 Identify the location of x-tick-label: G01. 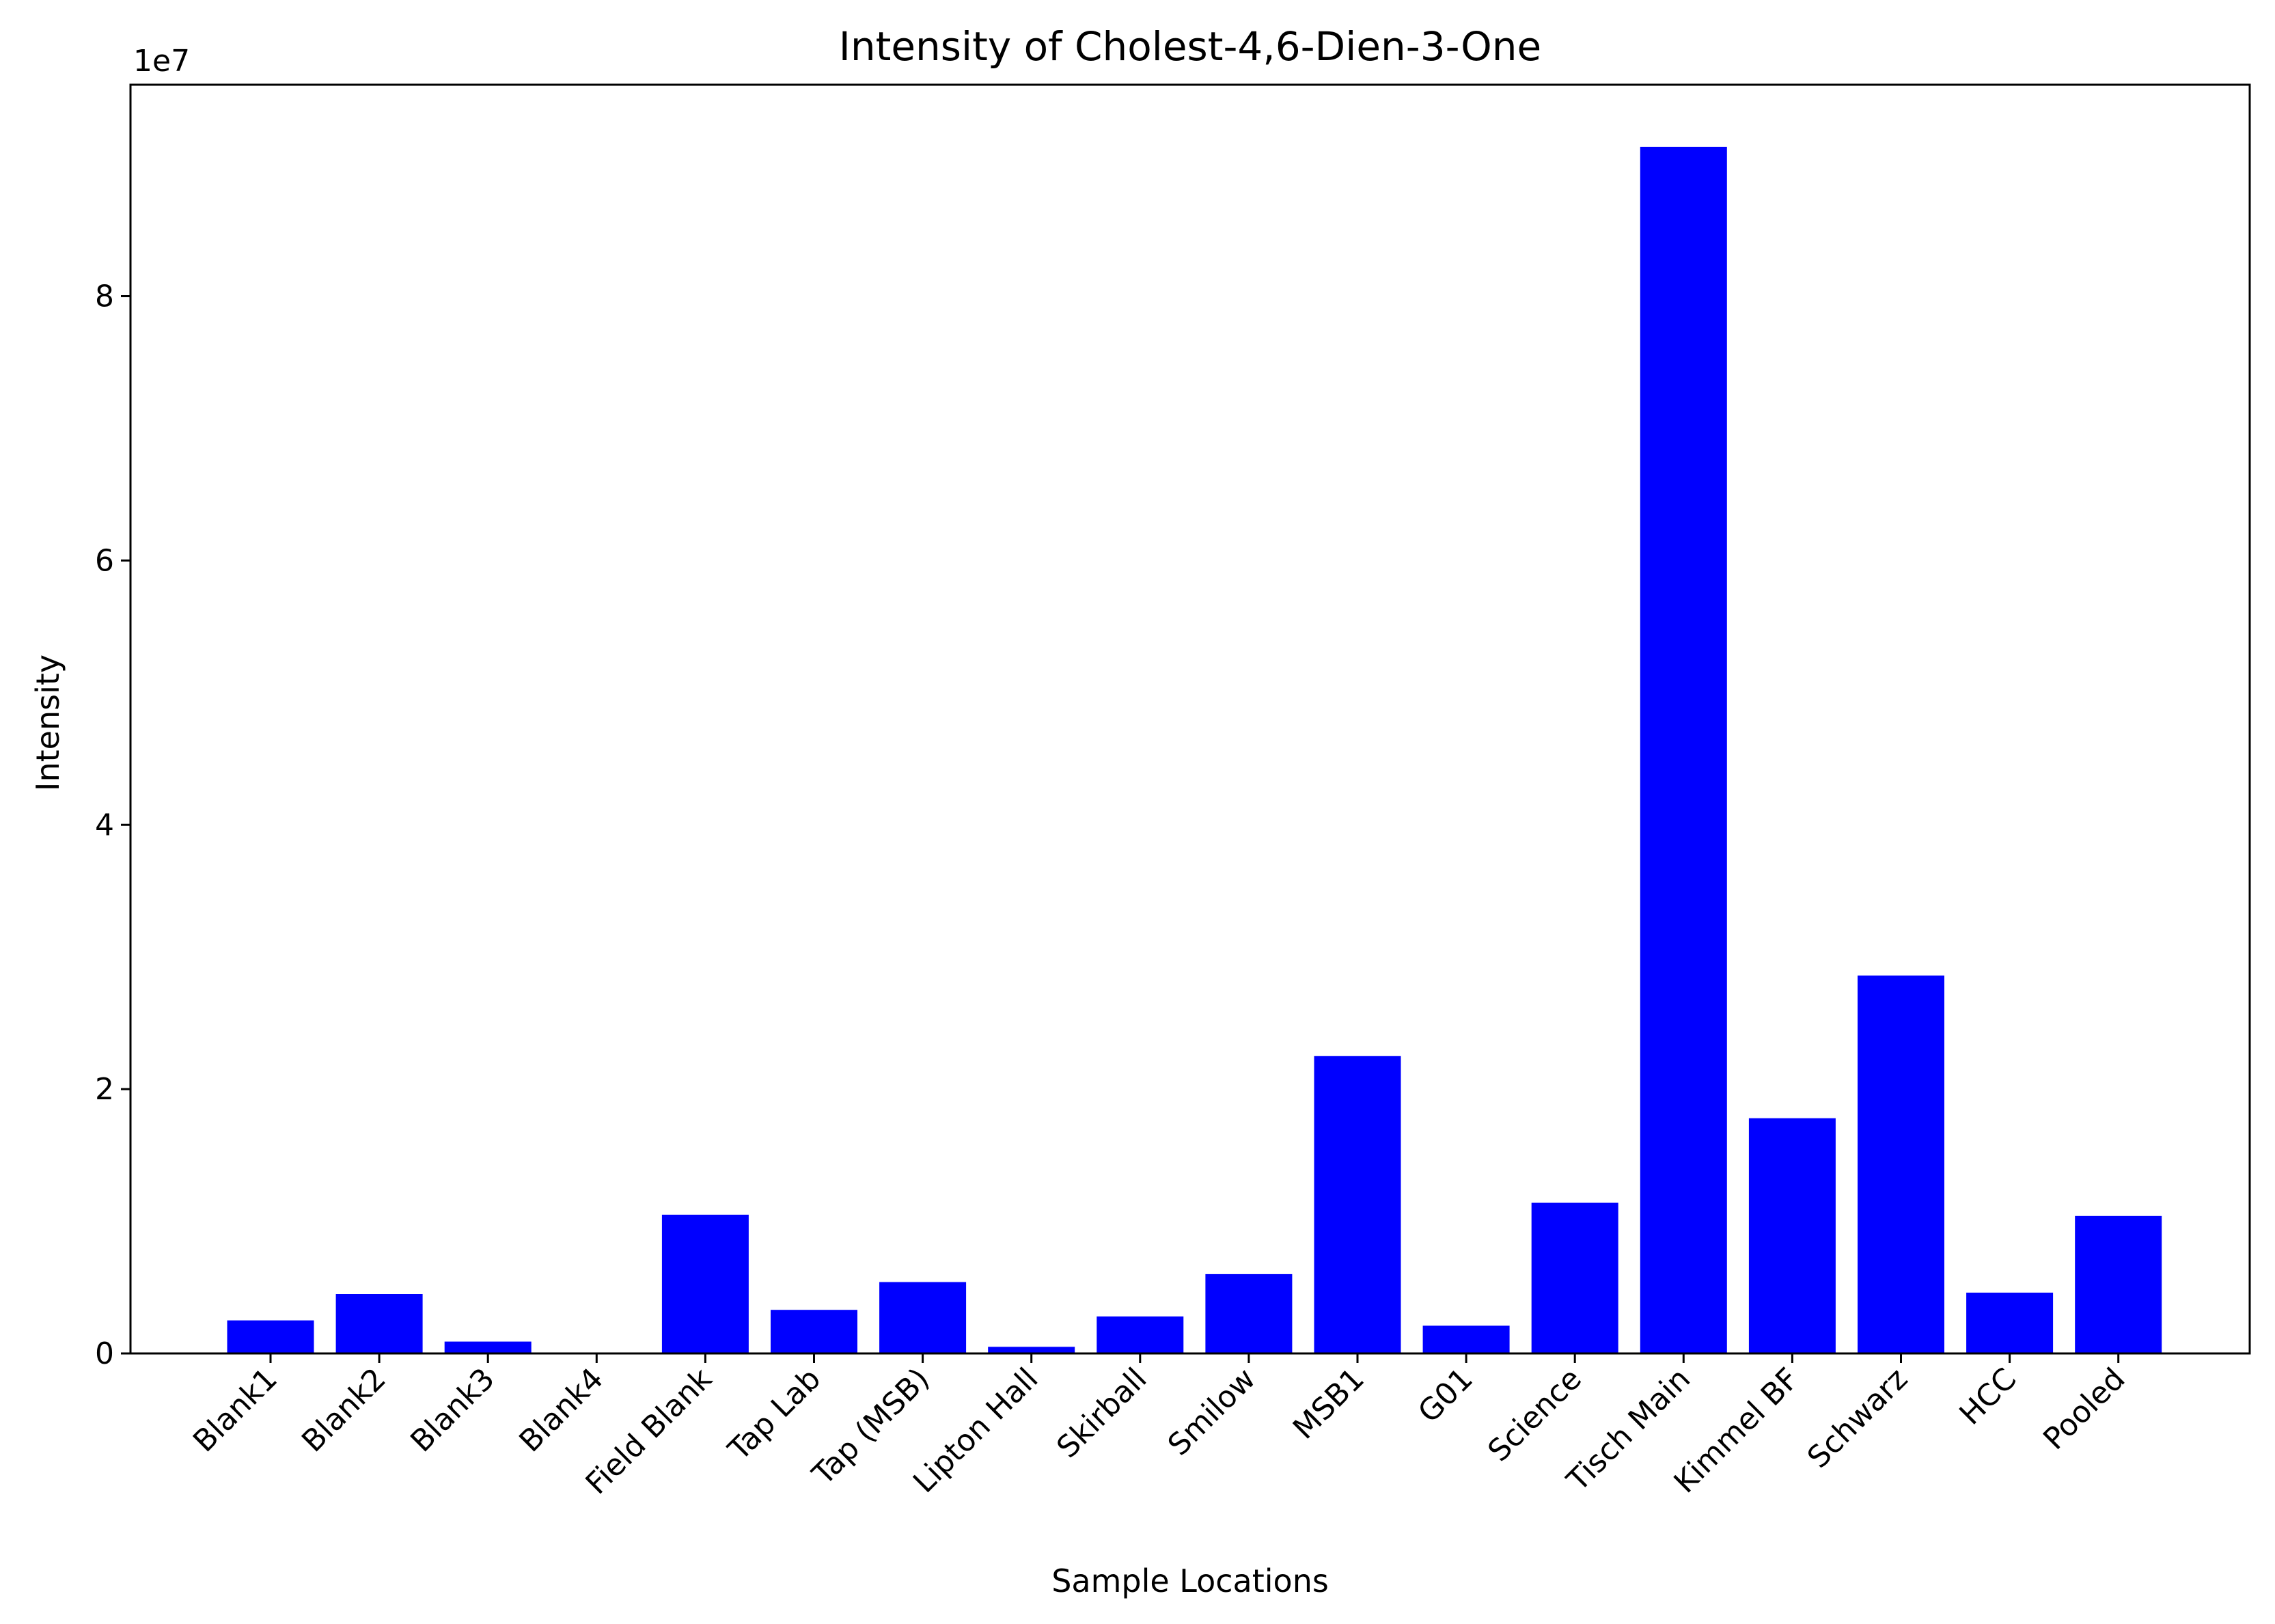
(1445, 1396).